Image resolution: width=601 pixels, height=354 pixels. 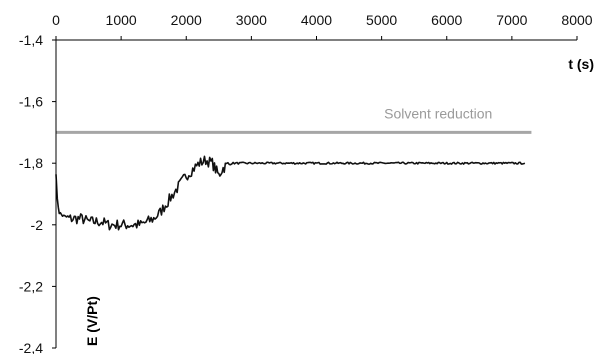 What do you see at coordinates (31, 163) in the screenshot?
I see `y-tick-label: -1,8` at bounding box center [31, 163].